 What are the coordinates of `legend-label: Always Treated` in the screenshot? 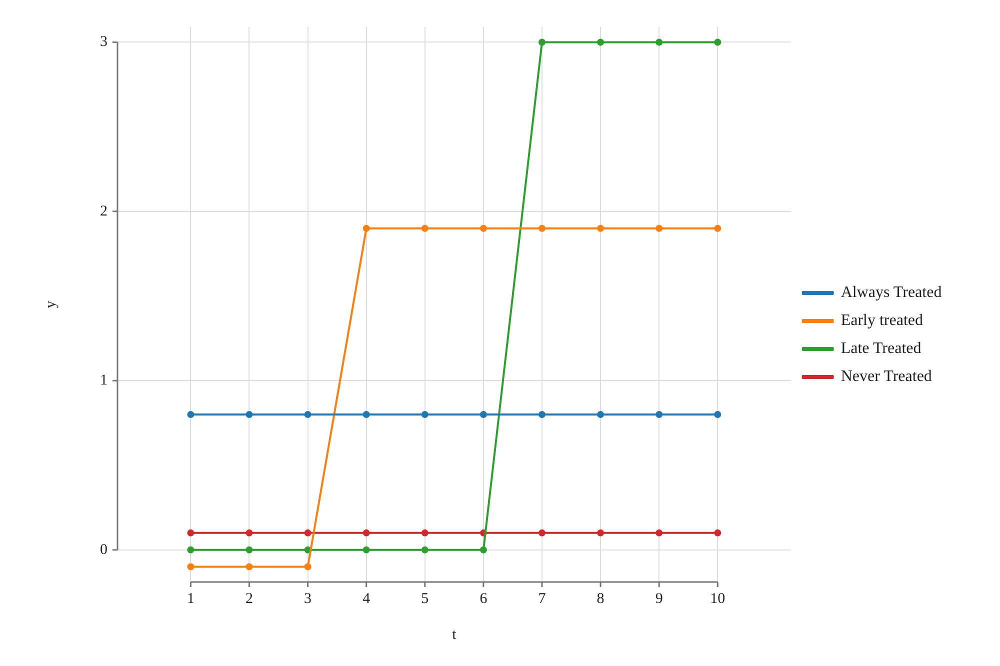 It's located at (891, 293).